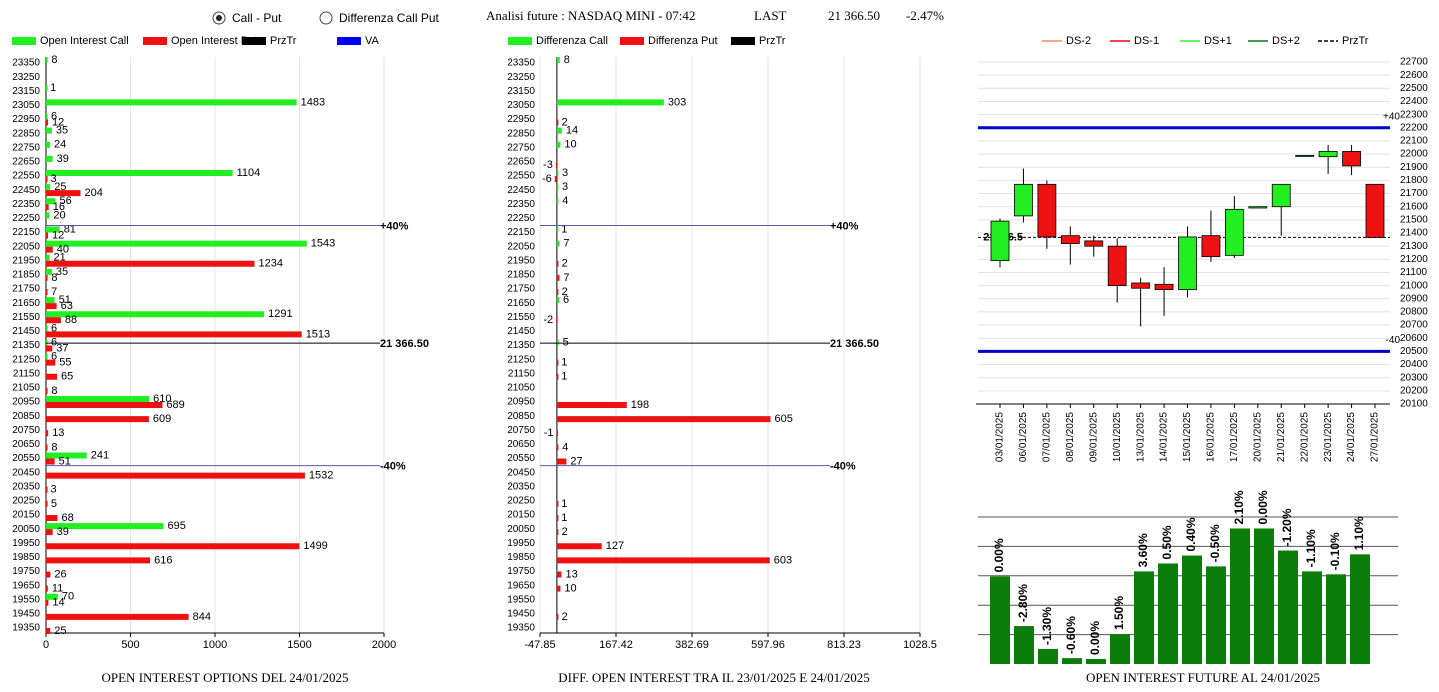 This screenshot has width=1439, height=692. Describe the element at coordinates (63, 250) in the screenshot. I see `value-label: 40` at that location.